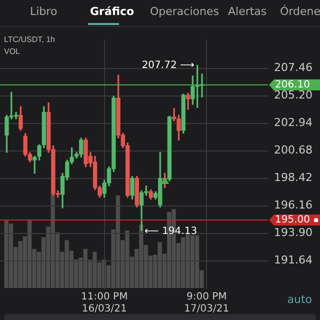 The height and width of the screenshot is (320, 320). What do you see at coordinates (12, 51) in the screenshot?
I see `chart-title: VOL` at bounding box center [12, 51].